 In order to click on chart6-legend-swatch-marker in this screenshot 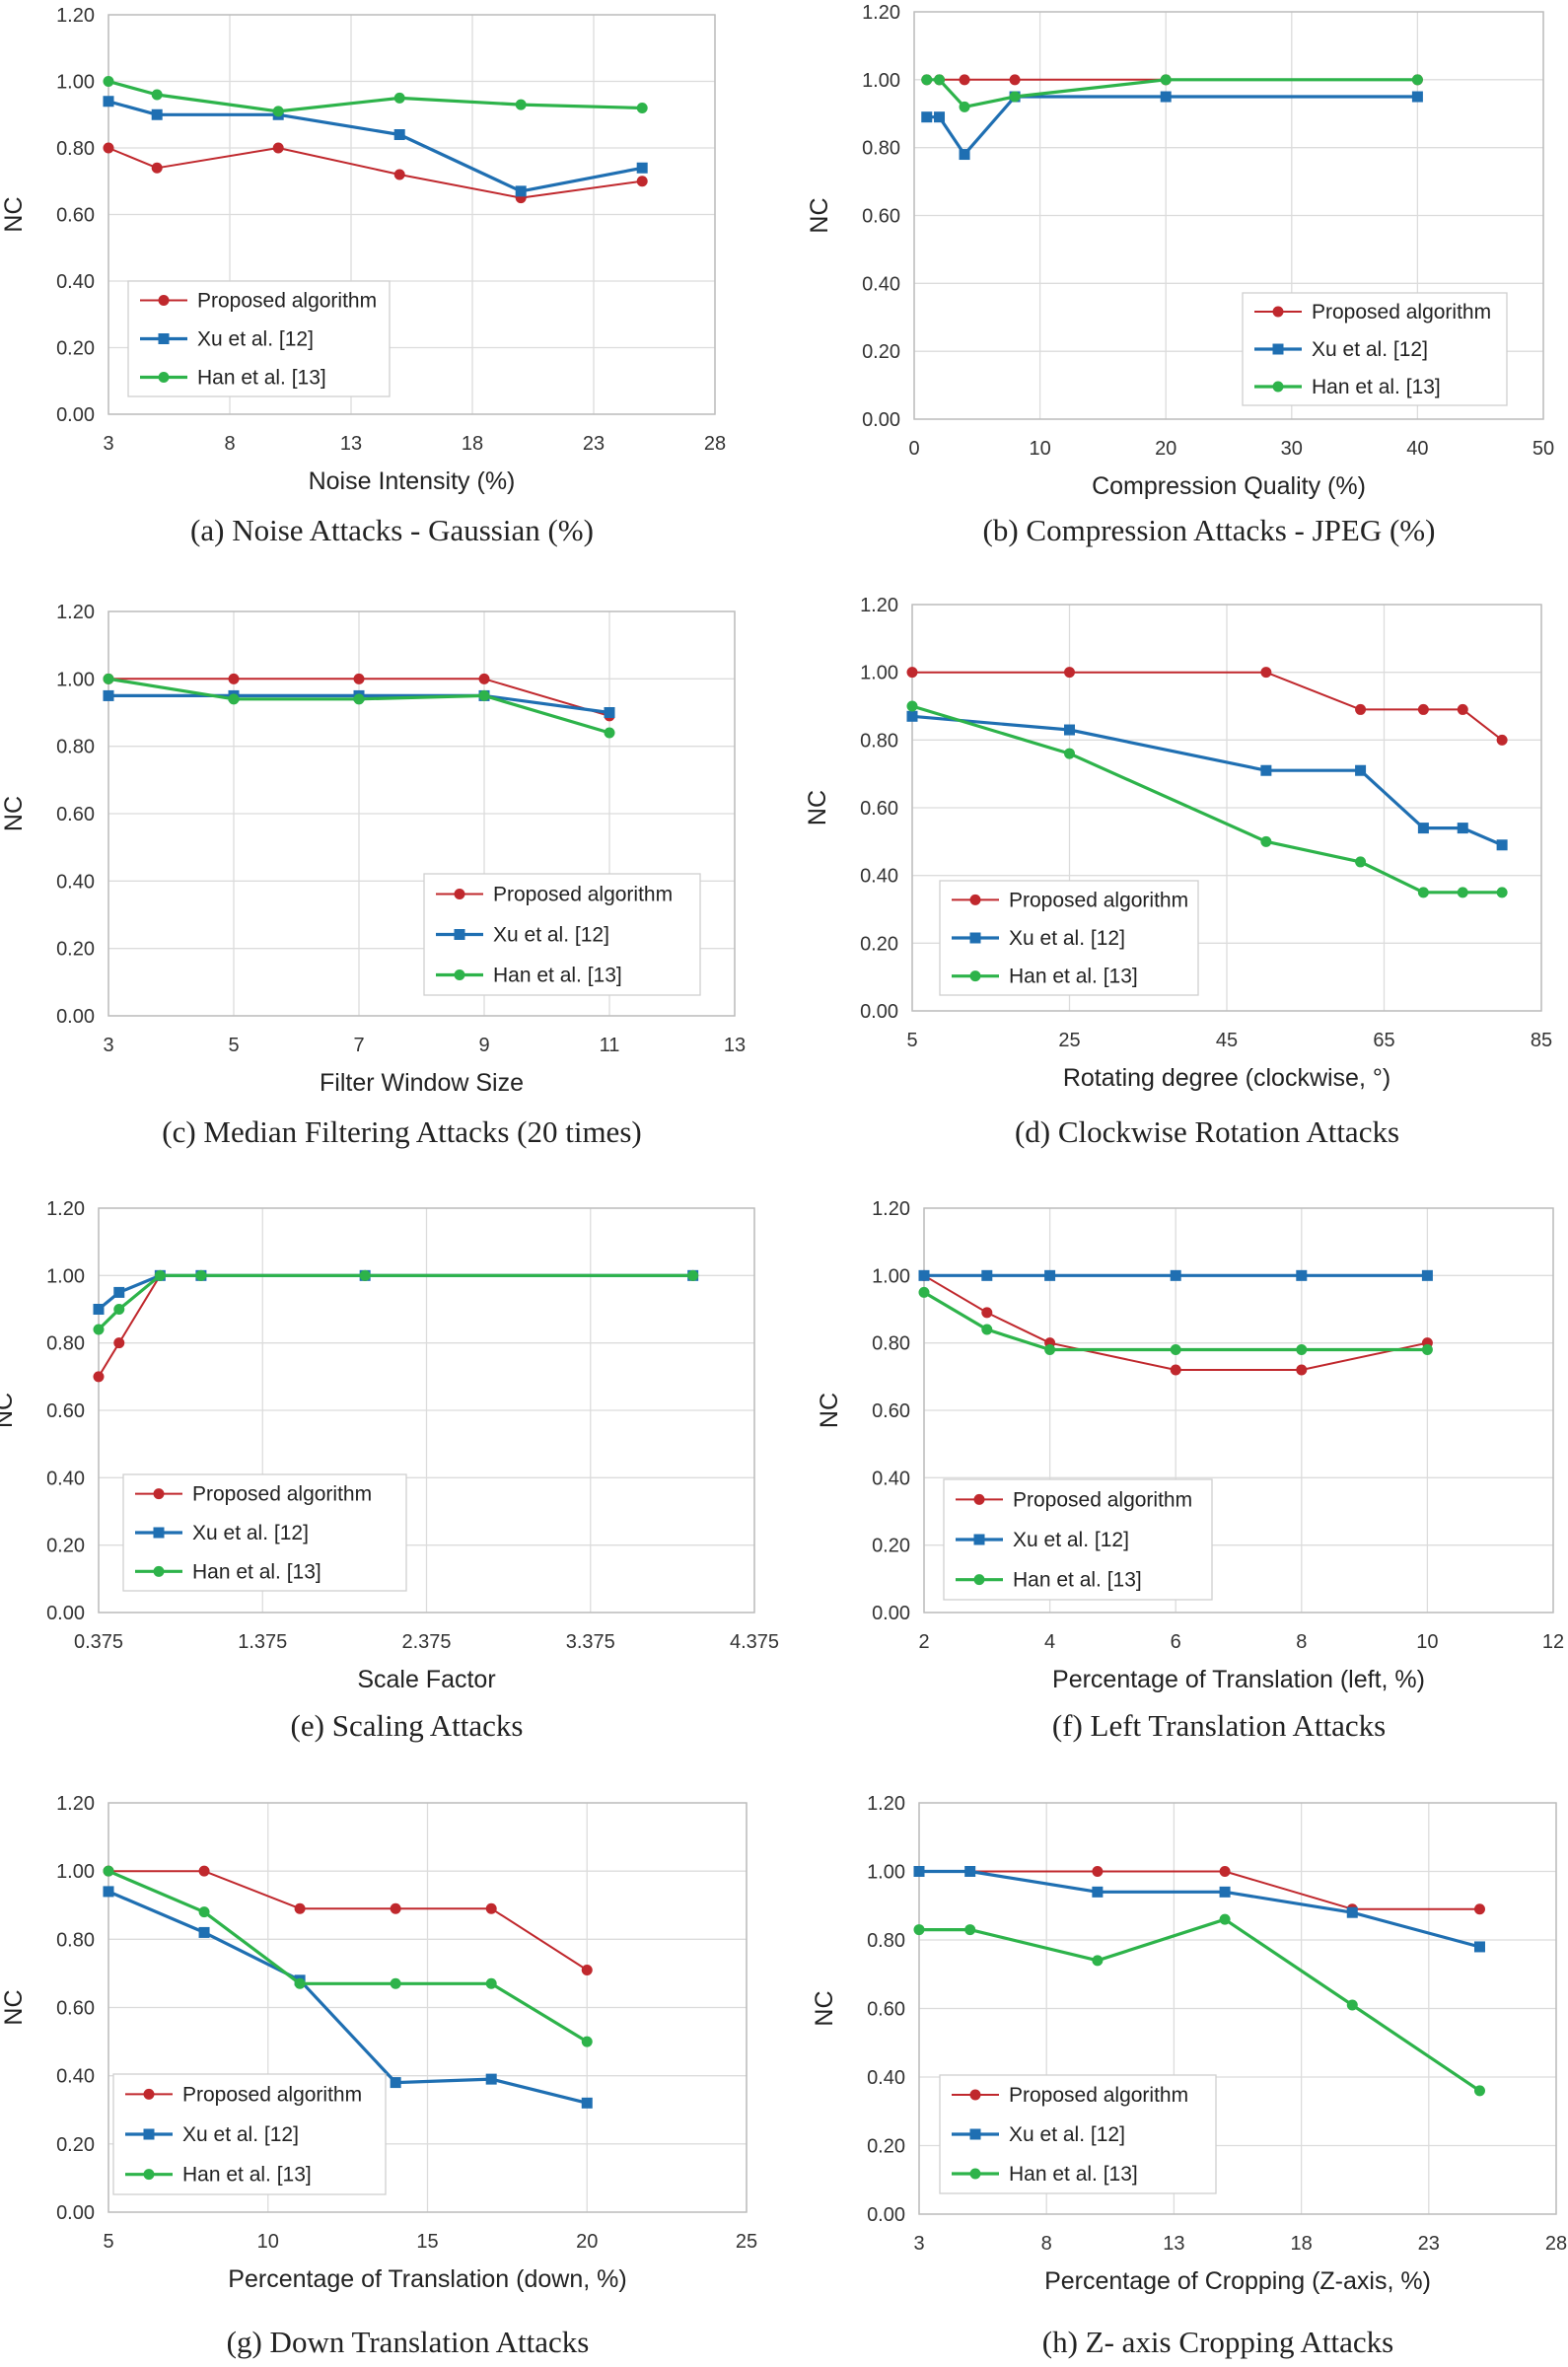, I will do `click(979, 1539)`.